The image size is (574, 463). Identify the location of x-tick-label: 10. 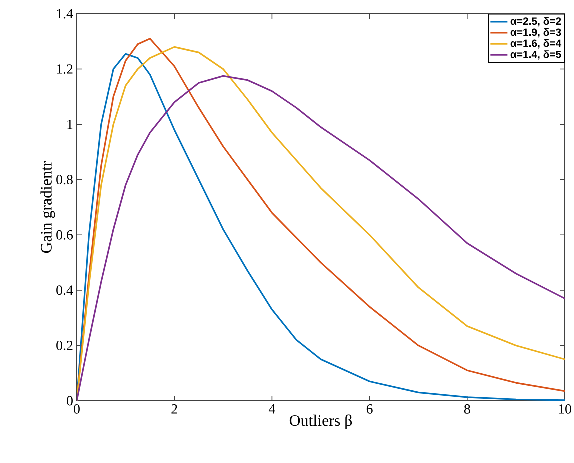
(565, 409).